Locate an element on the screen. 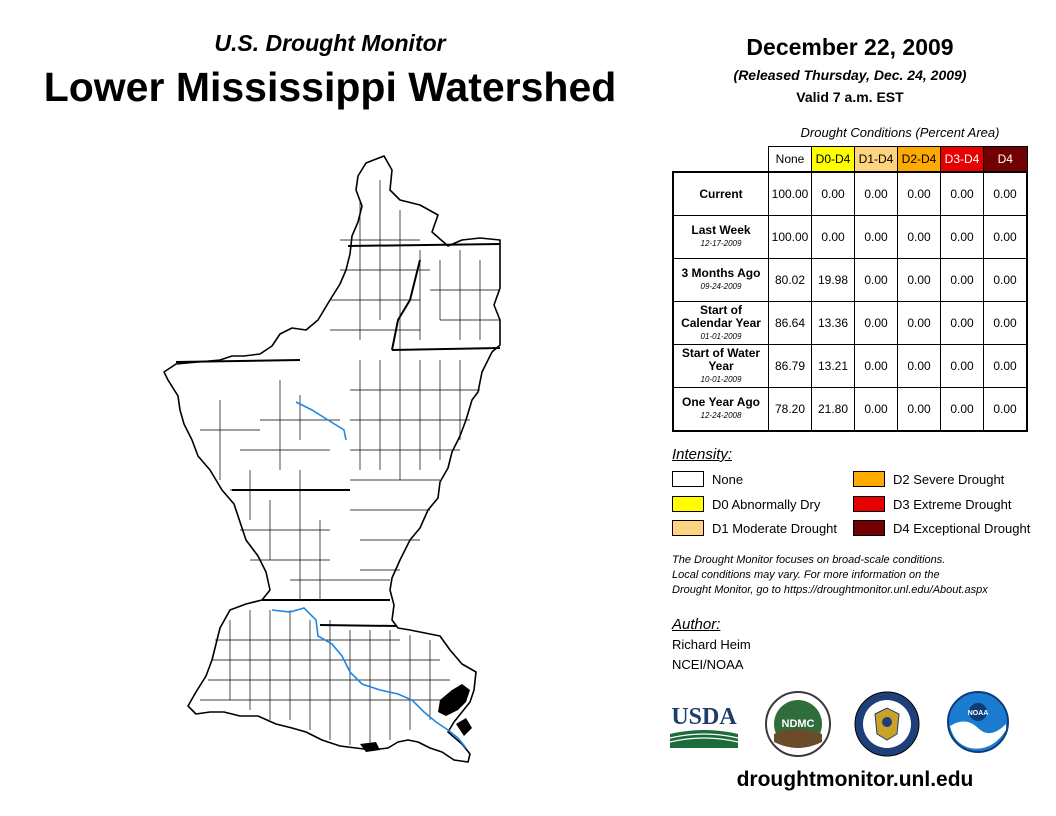 This screenshot has height=816, width=1056. table-header-row: None D0-D4 D1-D4 D2-D4 D3-D4 D4 is located at coordinates (850, 159).